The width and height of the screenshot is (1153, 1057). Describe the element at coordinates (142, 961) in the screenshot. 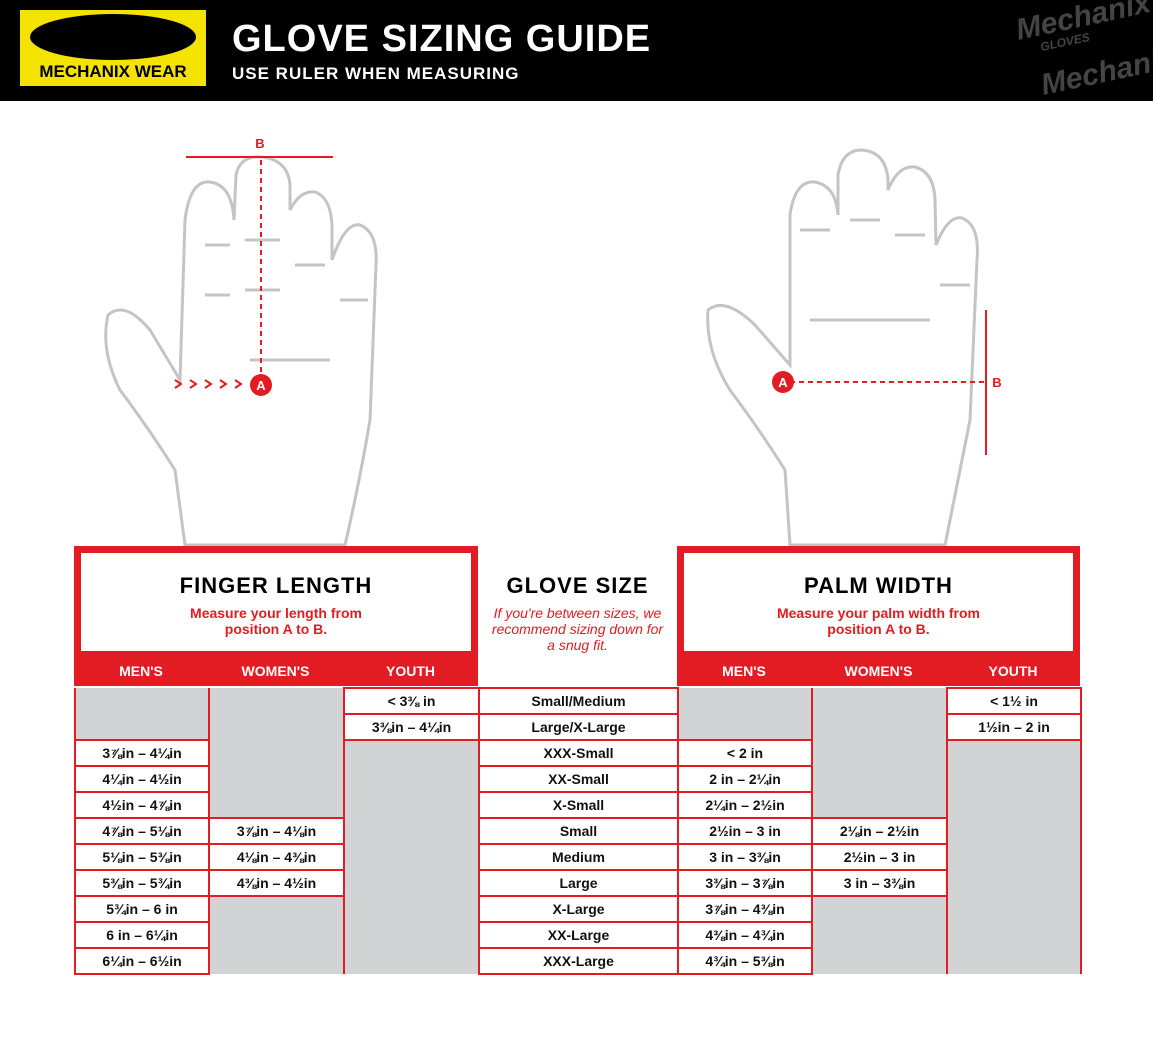

I see `measure-cell: 6¼in – 6½in` at that location.